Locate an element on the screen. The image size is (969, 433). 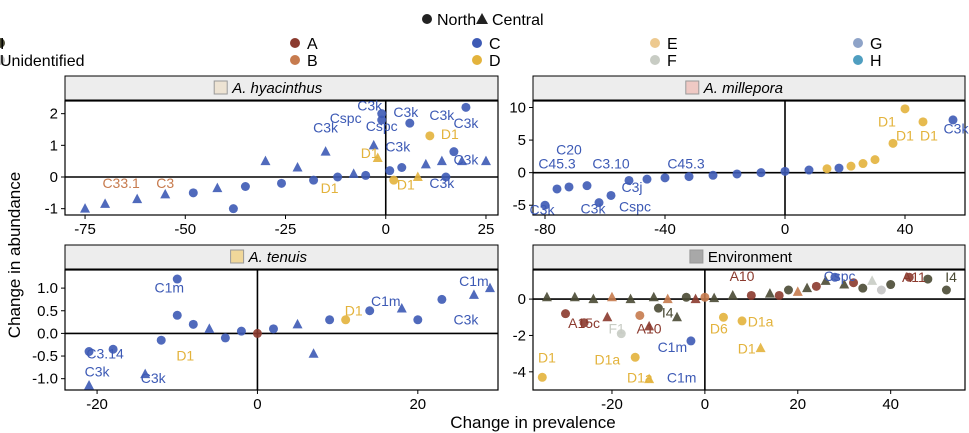
y-tick-label: -2 is located at coordinates (519, 335).